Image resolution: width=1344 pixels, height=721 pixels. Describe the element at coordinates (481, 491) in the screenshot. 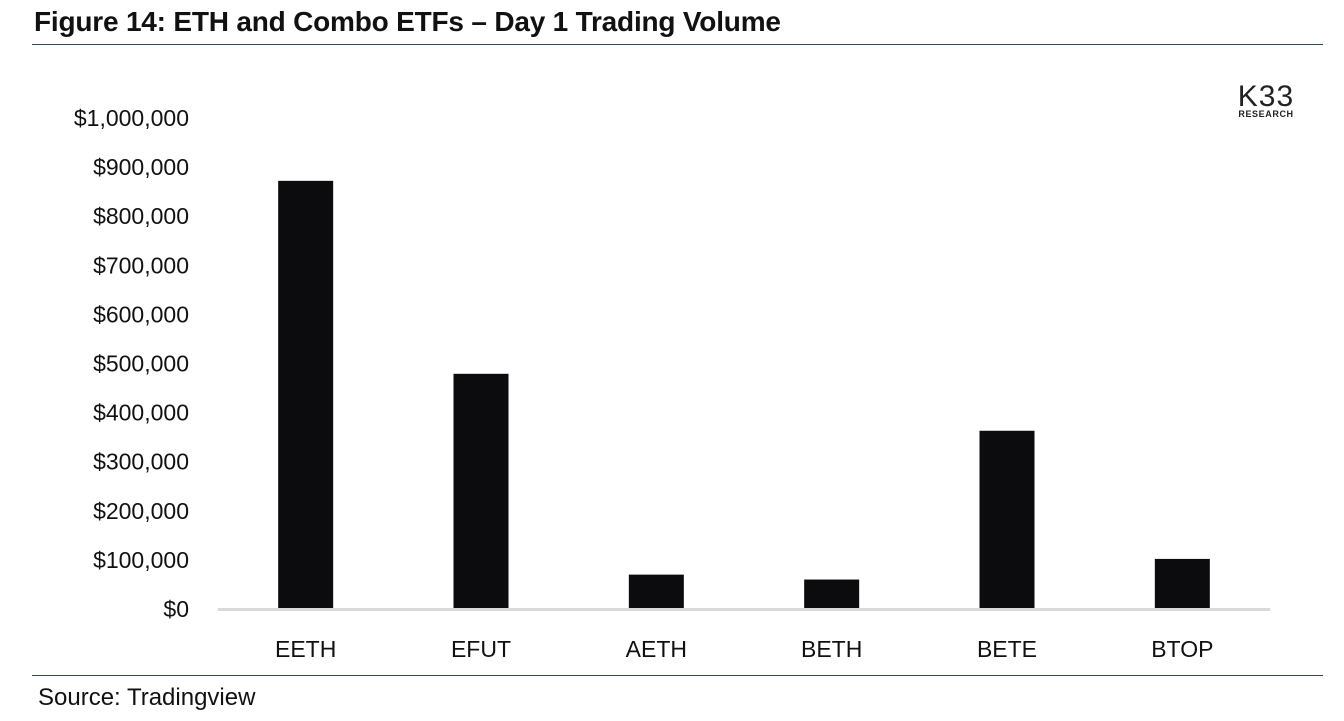

I see `bar-efut` at that location.